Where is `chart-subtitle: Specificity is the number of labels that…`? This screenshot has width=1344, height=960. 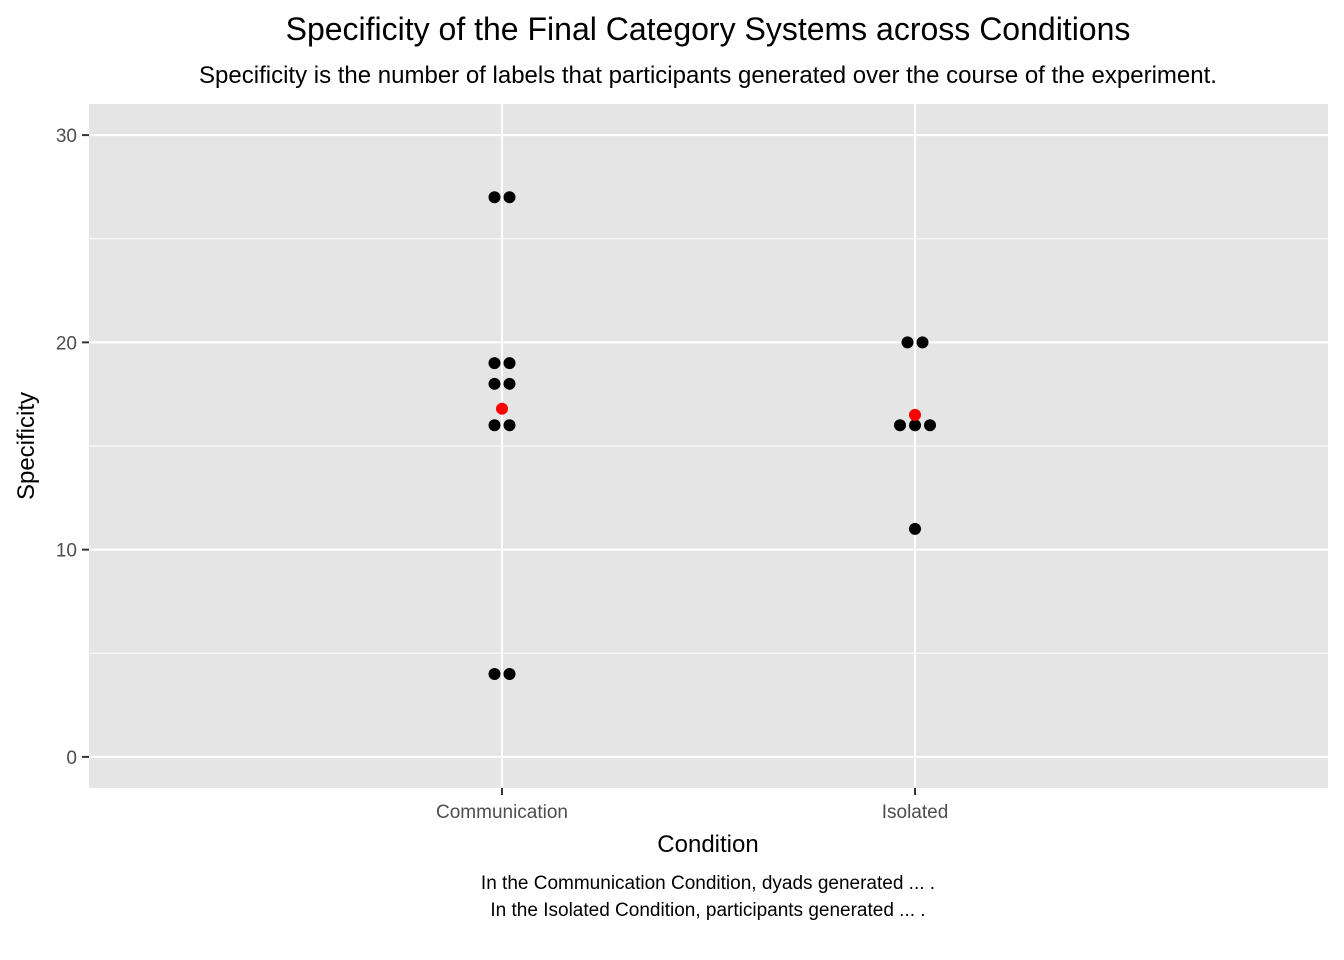
chart-subtitle: Specificity is the number of labels that… is located at coordinates (708, 75).